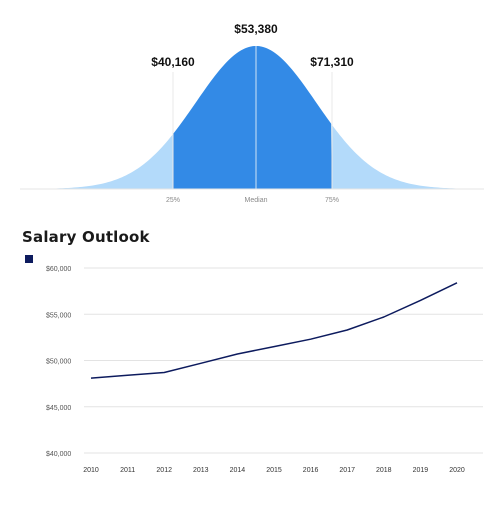  What do you see at coordinates (164, 470) in the screenshot?
I see `x-tick-label: 2012` at bounding box center [164, 470].